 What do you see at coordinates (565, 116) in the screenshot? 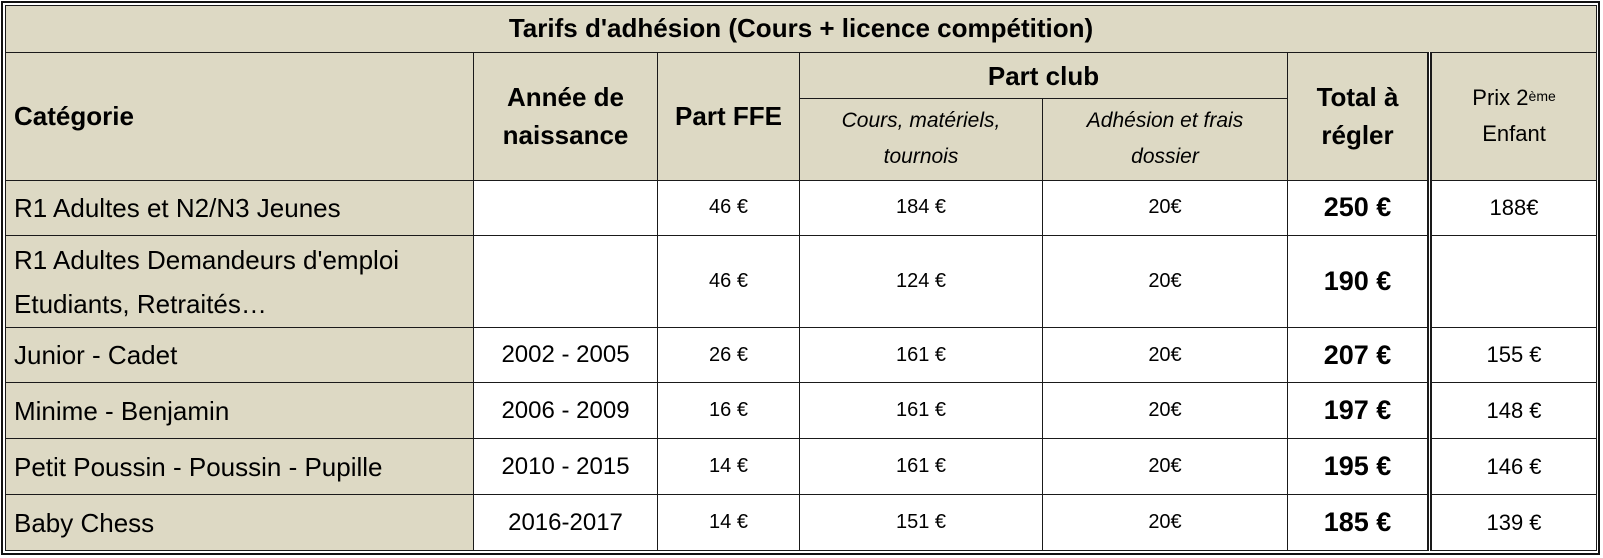
I see `header-annee: Année de naissance` at bounding box center [565, 116].